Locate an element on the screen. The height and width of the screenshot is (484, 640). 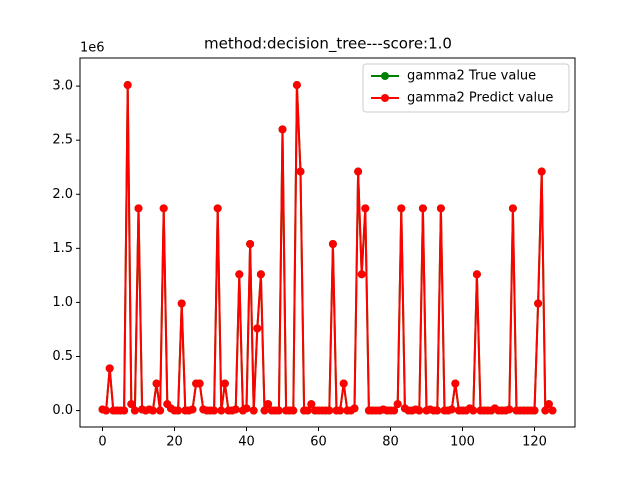
chart-title: method:decision_tree---score:1.0 is located at coordinates (328, 44).